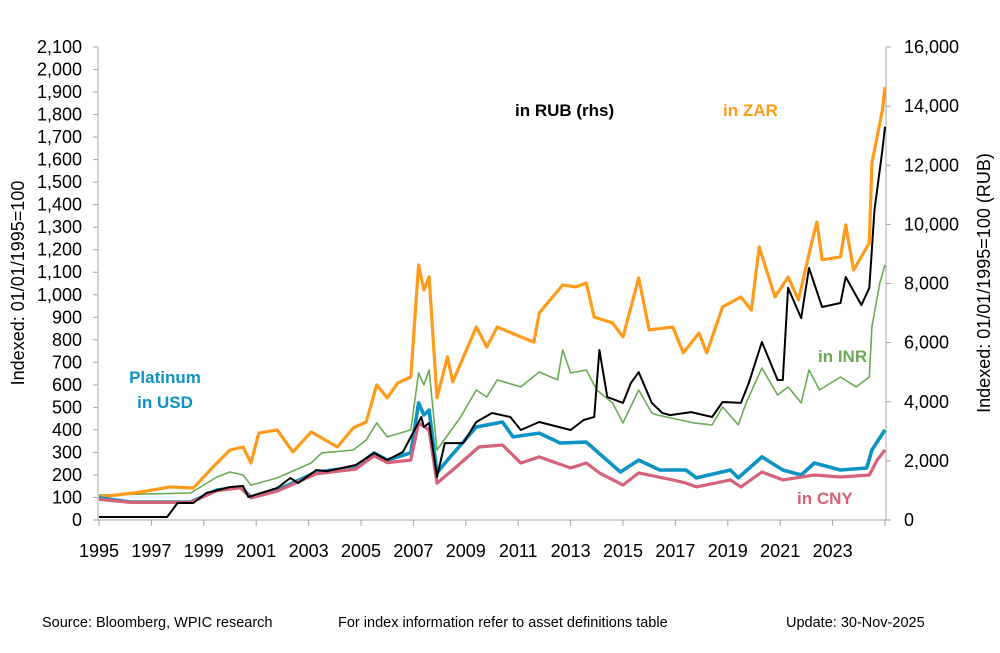 The width and height of the screenshot is (1000, 653). What do you see at coordinates (204, 551) in the screenshot?
I see `x-tick-label: 1999` at bounding box center [204, 551].